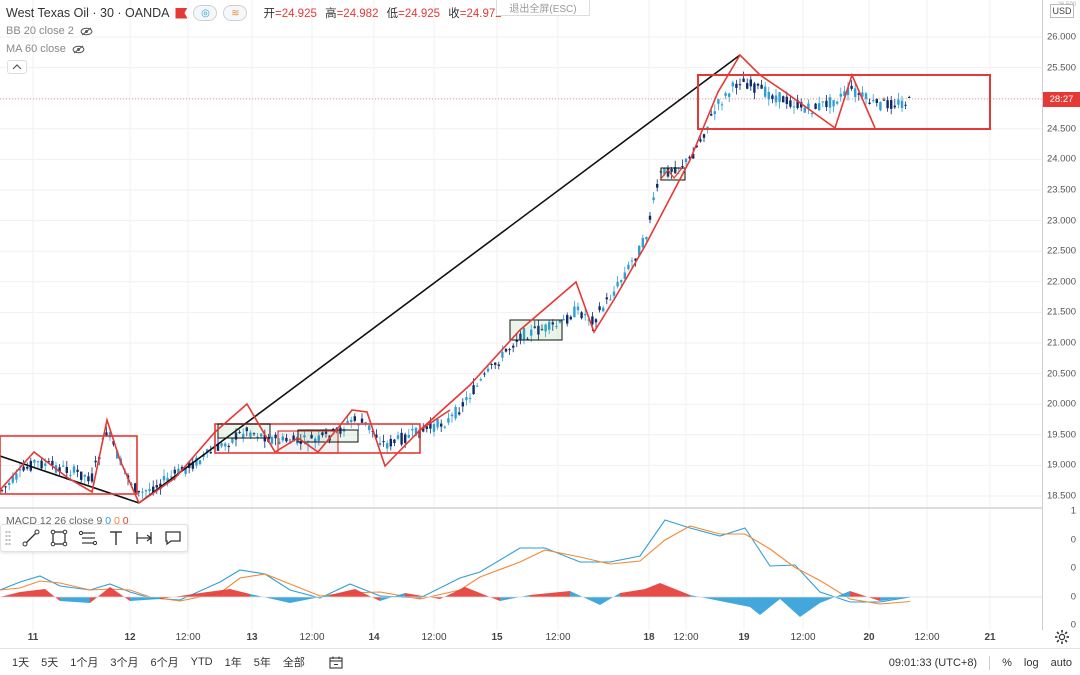 This screenshot has height=675, width=1080. I want to click on elliott-wave-left, so click(70, 460).